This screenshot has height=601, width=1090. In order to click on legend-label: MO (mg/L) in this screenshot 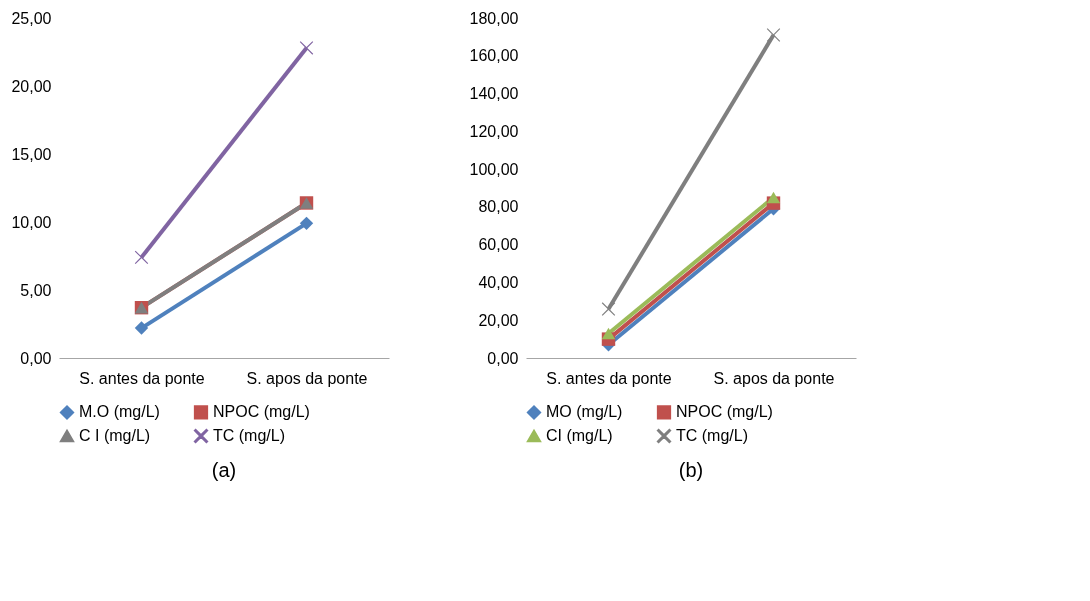, I will do `click(584, 412)`.